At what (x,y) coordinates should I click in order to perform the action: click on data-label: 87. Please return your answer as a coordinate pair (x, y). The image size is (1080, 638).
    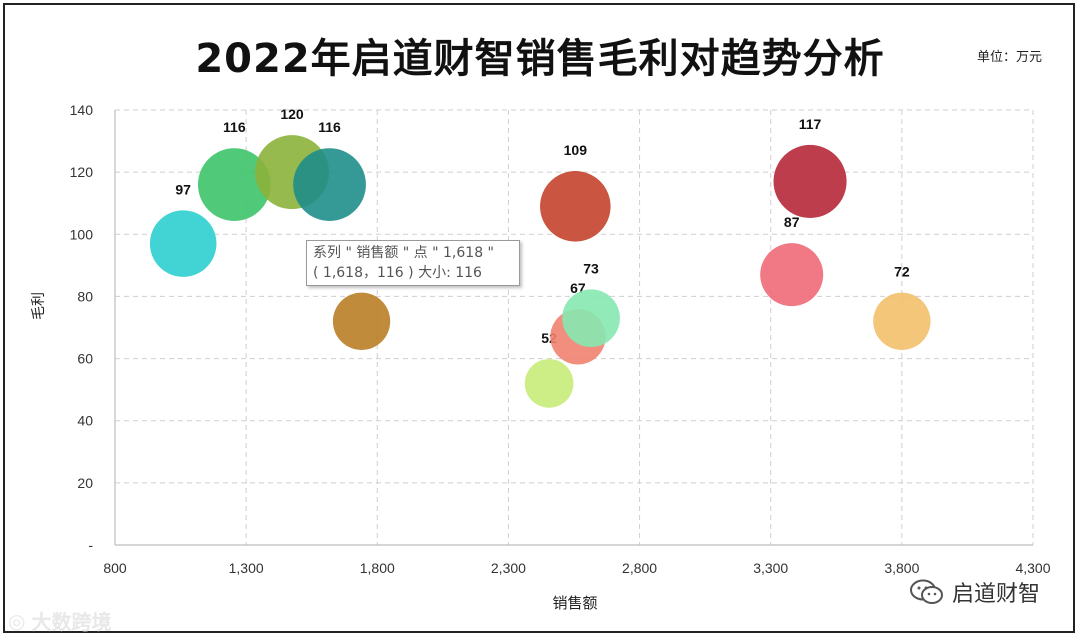
    Looking at the image, I should click on (792, 222).